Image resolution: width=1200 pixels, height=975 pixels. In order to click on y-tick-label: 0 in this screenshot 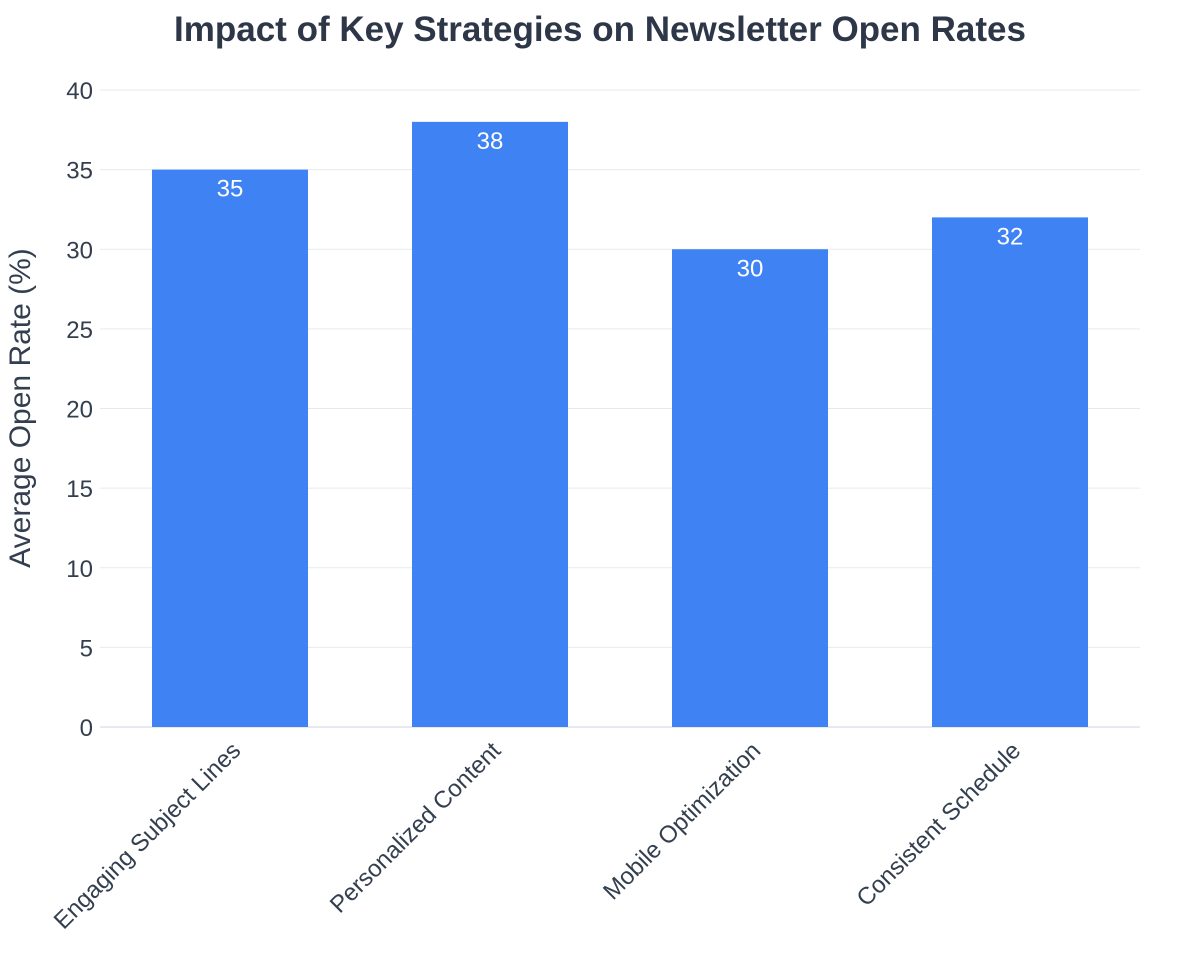, I will do `click(86, 728)`.